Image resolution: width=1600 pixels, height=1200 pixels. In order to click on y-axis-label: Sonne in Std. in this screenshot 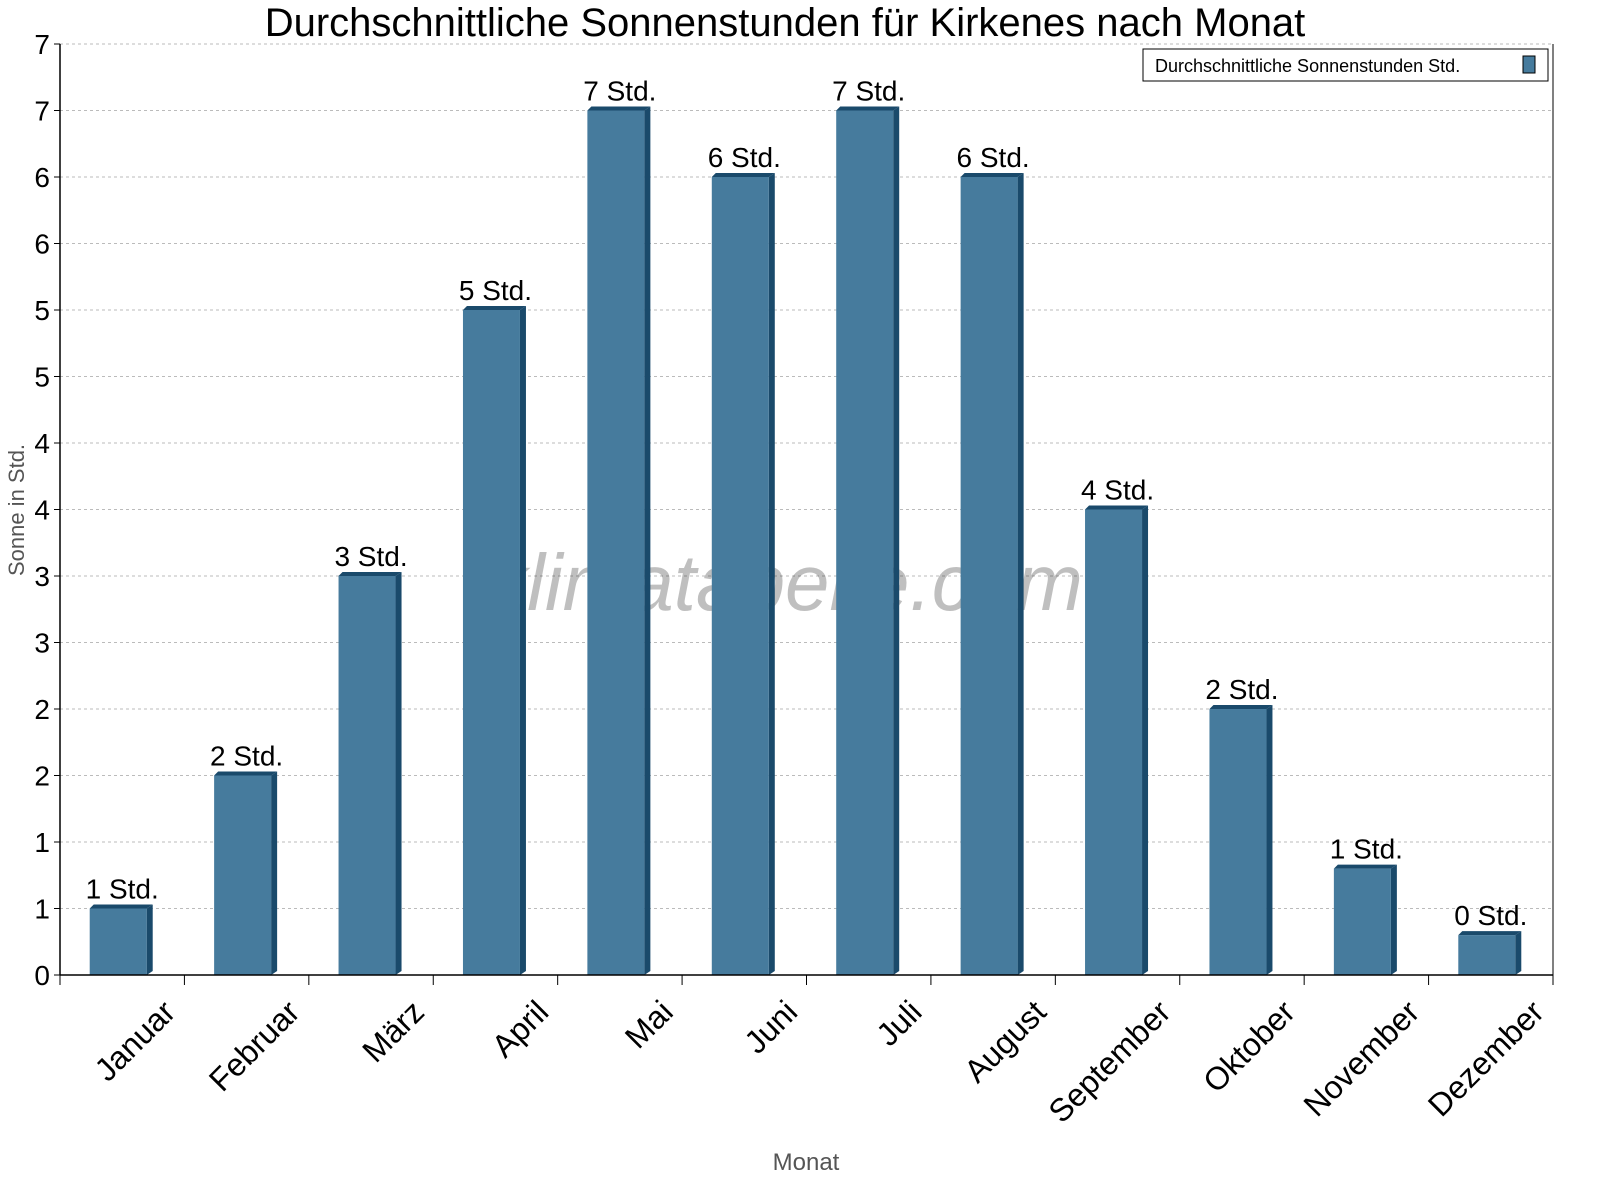, I will do `click(16, 510)`.